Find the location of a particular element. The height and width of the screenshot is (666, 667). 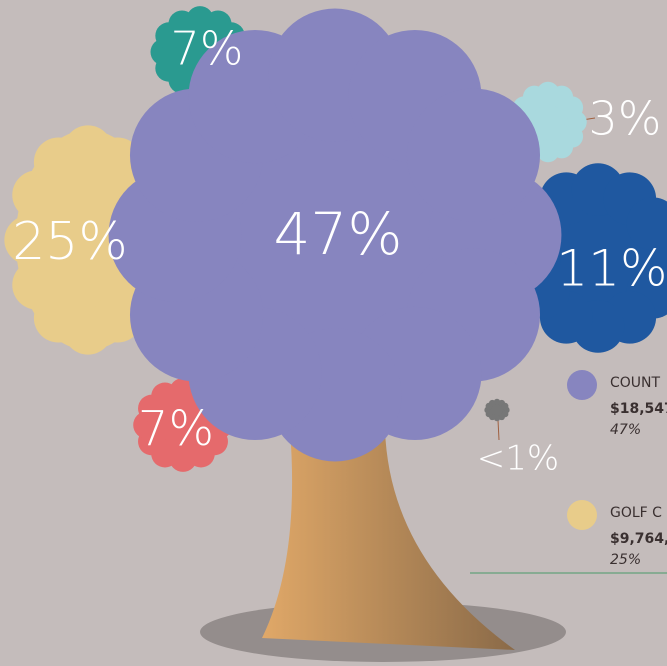

percent-label: <1% is located at coordinates (518, 459).